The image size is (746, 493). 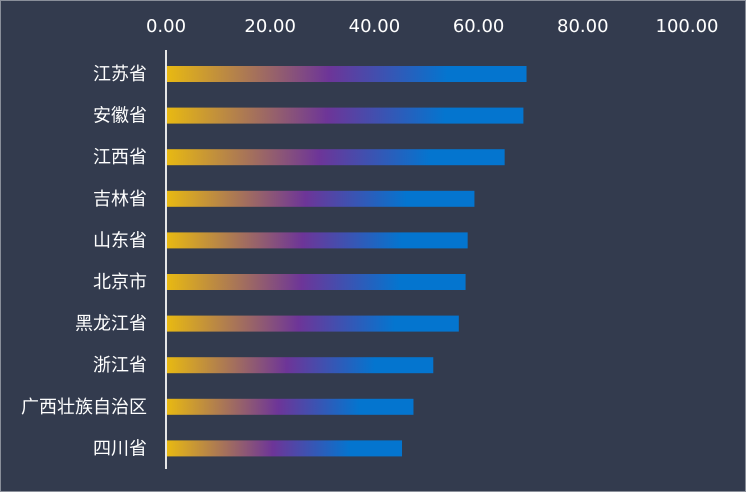 What do you see at coordinates (166, 26) in the screenshot?
I see `x-tick-label: 0.00` at bounding box center [166, 26].